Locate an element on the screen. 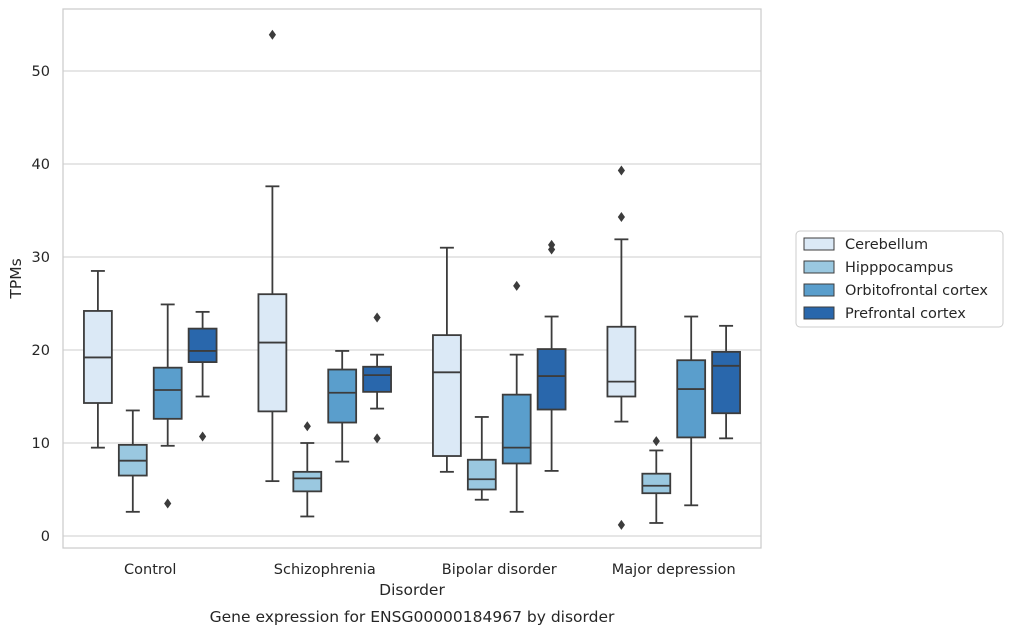 Image resolution: width=1013 pixels, height=634 pixels. x-tick-label: Control is located at coordinates (150, 570).